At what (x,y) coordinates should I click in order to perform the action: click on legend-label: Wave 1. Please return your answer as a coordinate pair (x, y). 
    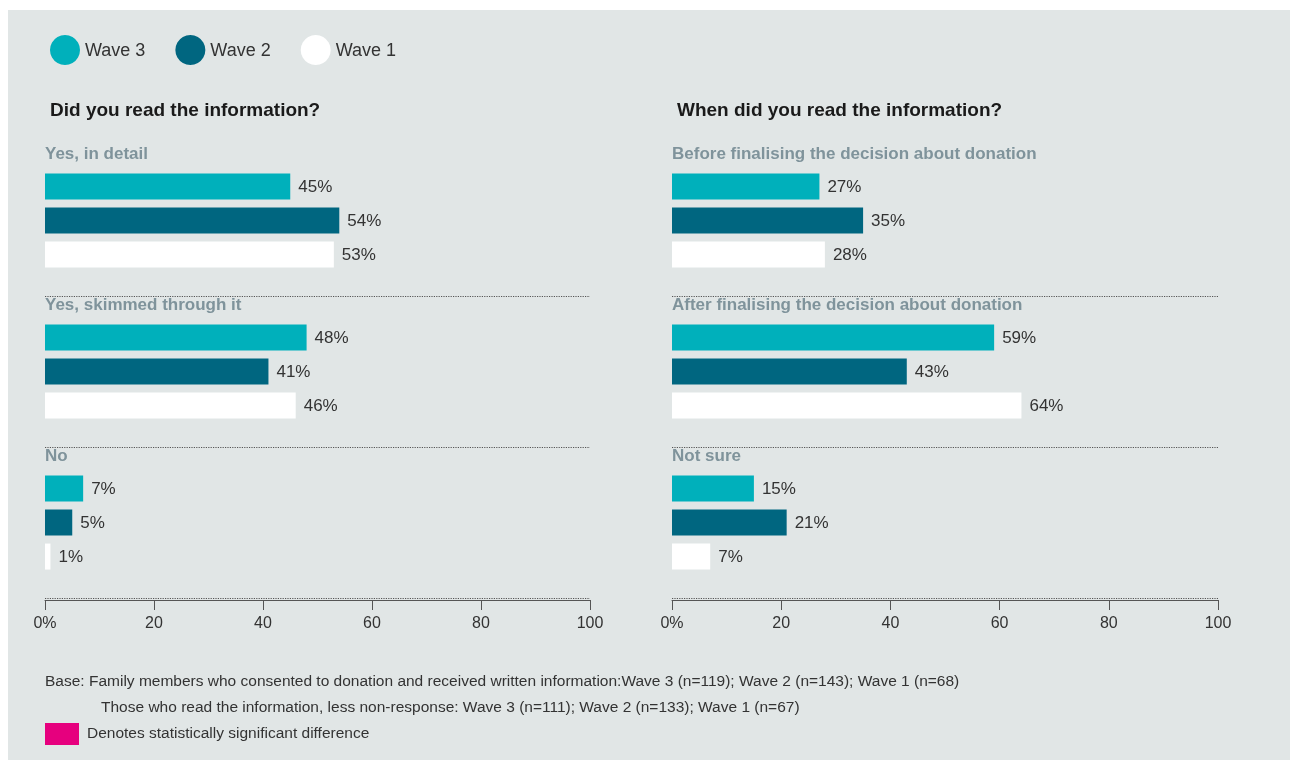
    Looking at the image, I should click on (366, 50).